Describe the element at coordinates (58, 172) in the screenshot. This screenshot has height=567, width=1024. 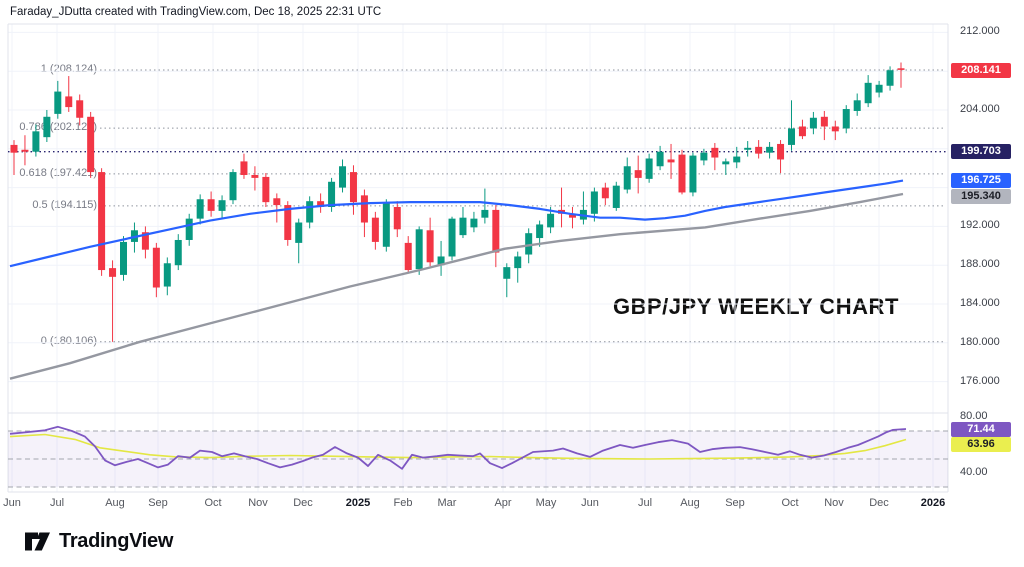
I see `fib-level-label: 0.618 (197.421)` at that location.